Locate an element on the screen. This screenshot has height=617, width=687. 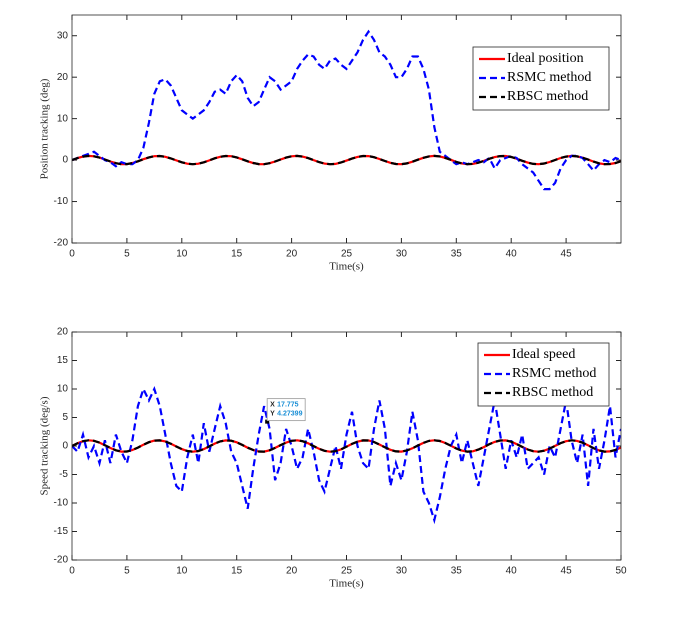
datatip-x-value: 17.775 is located at coordinates (288, 404).